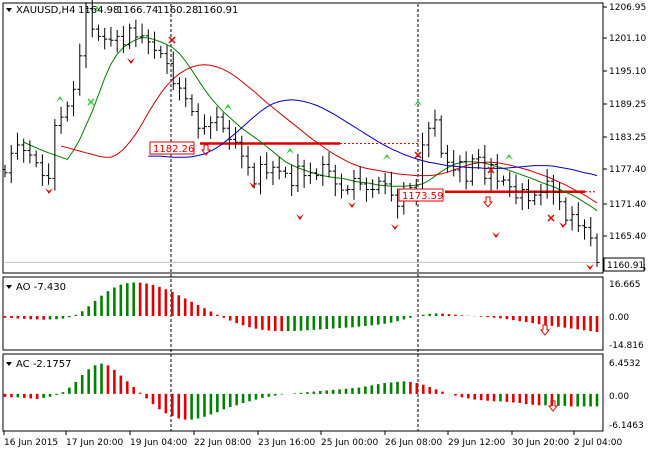 This screenshot has height=450, width=650. I want to click on ao-y-tick-label: 0.00, so click(619, 318).